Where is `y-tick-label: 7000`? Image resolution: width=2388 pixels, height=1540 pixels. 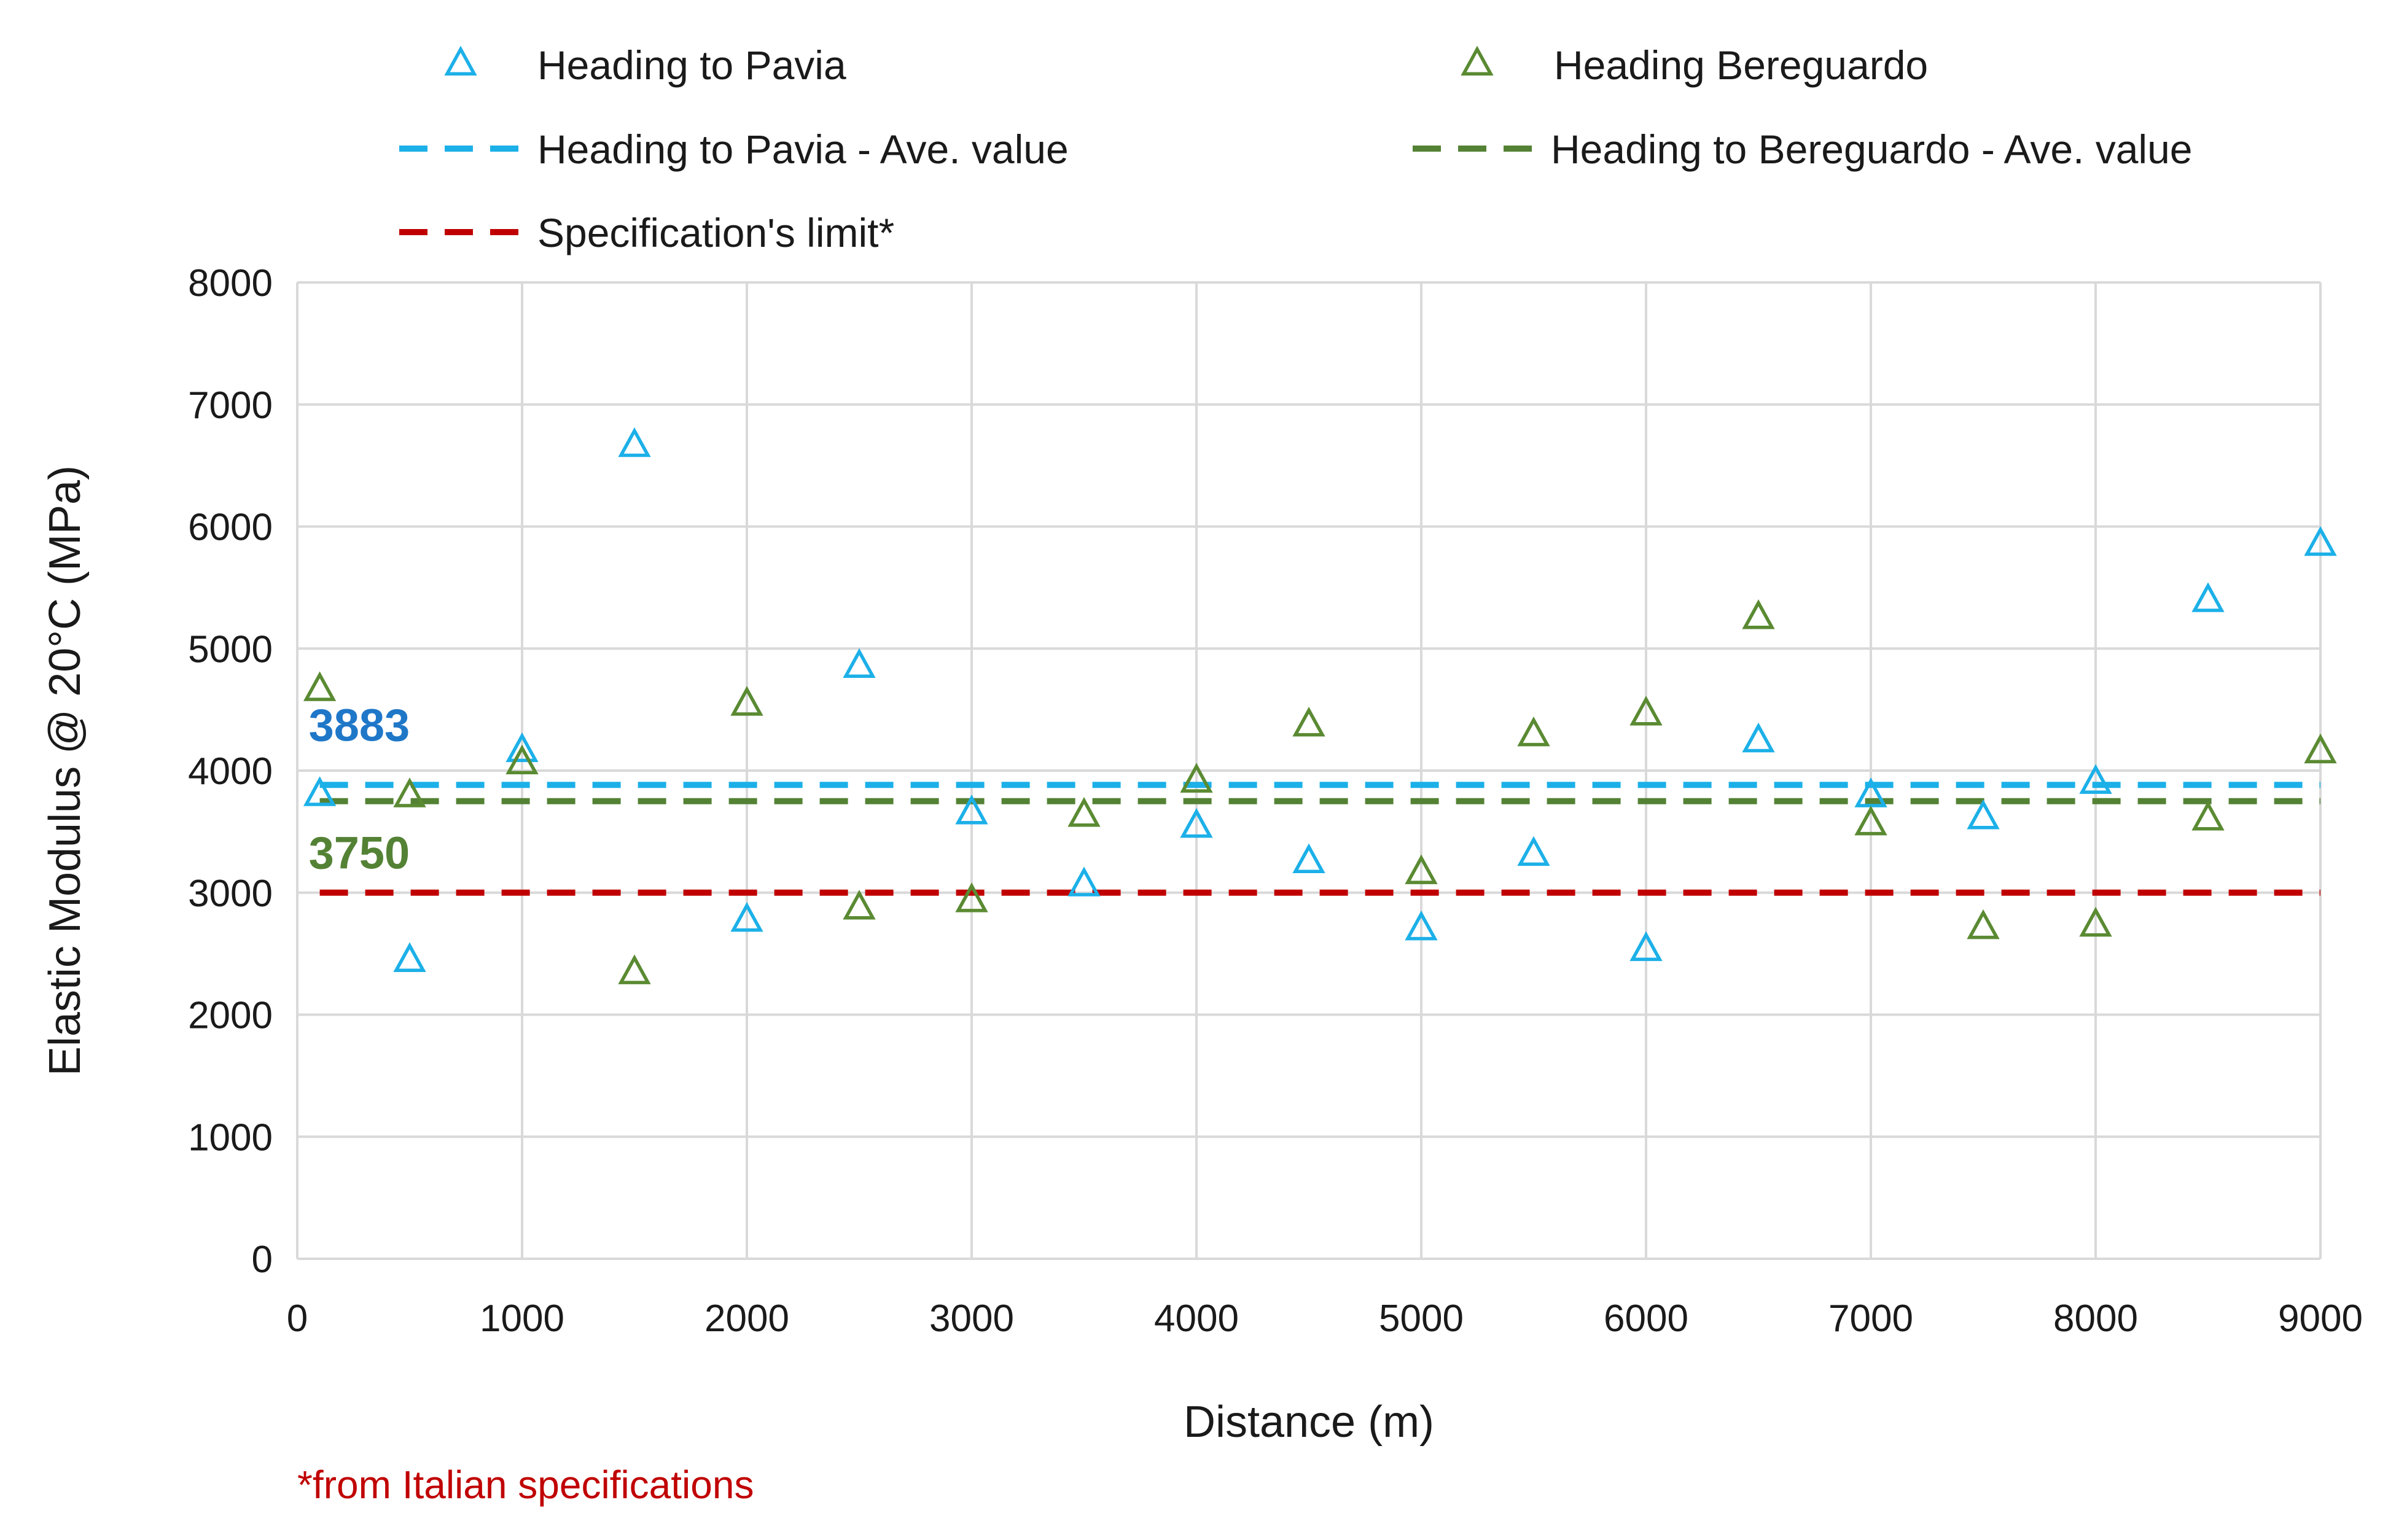
y-tick-label: 7000 is located at coordinates (230, 405).